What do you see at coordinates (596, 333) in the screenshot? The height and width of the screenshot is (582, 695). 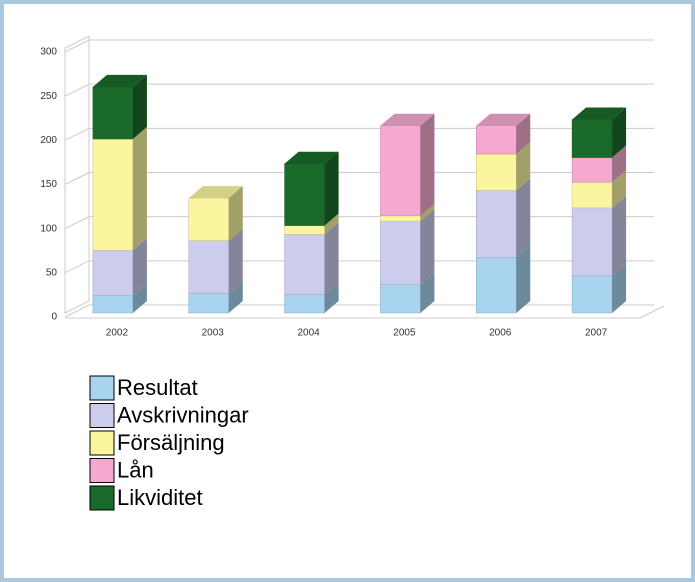 I see `x-tick-label: 2007` at bounding box center [596, 333].